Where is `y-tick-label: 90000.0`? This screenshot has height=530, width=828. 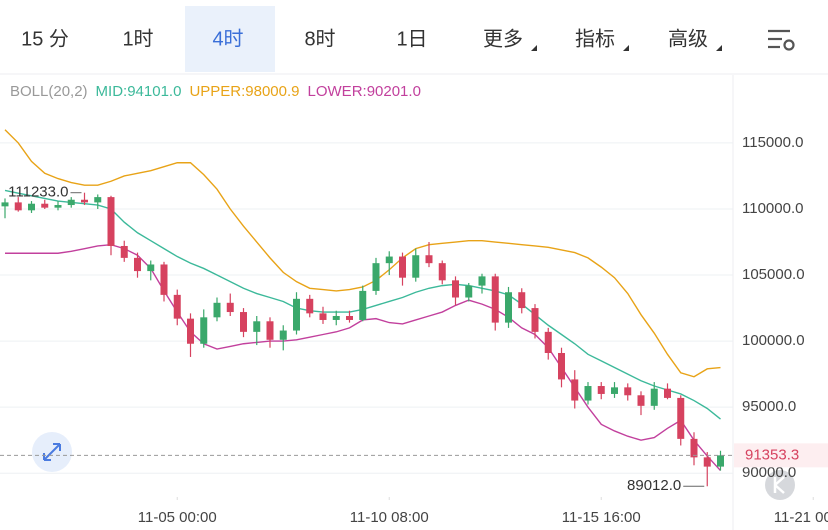 y-tick-label: 90000.0 is located at coordinates (769, 472).